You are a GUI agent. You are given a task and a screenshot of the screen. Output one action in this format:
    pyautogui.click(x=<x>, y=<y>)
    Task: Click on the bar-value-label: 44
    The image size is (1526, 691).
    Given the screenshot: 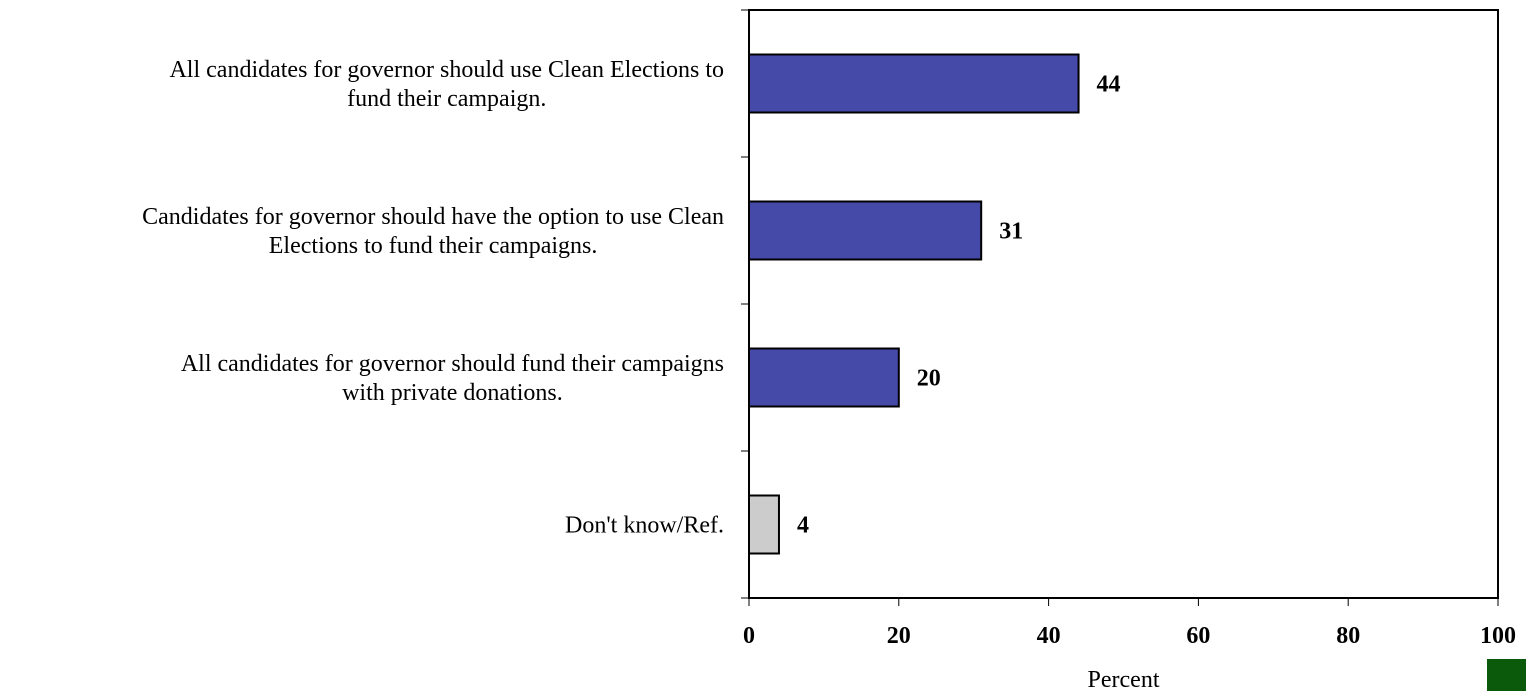 What is the action you would take?
    pyautogui.click(x=1109, y=85)
    